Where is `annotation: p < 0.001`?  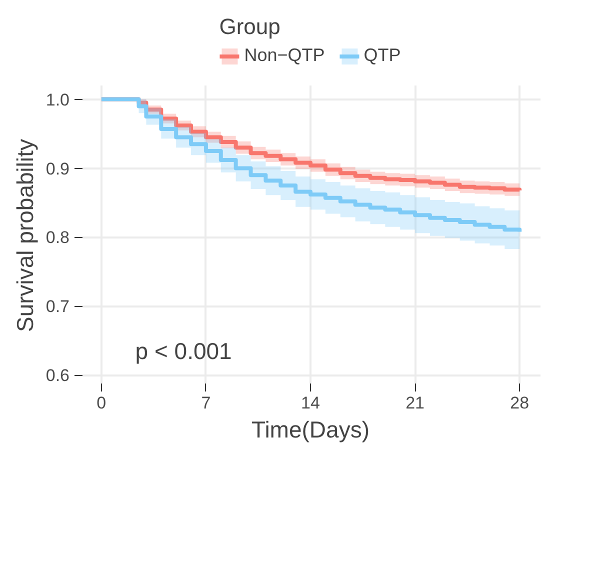
annotation: p < 0.001 is located at coordinates (183, 351).